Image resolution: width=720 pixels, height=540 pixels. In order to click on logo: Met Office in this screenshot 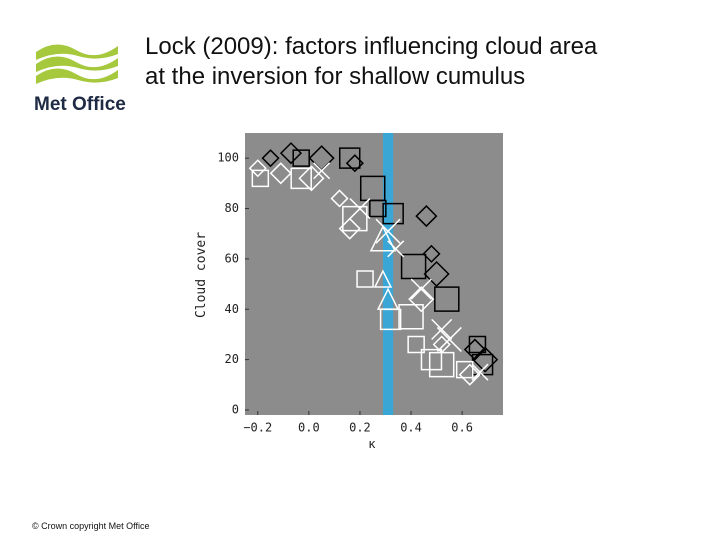, I will do `click(80, 79)`.